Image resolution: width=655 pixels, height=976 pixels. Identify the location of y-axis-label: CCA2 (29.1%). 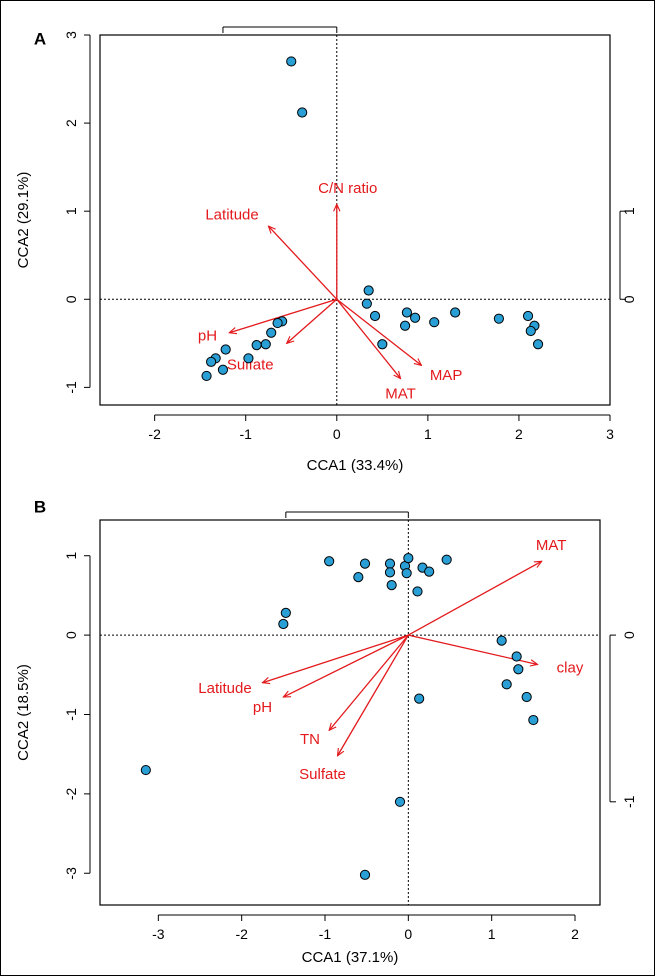
(23, 220).